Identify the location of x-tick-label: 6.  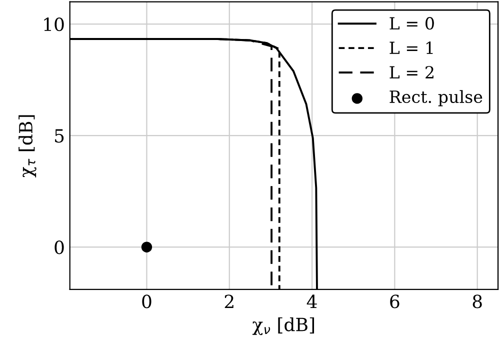
(395, 301).